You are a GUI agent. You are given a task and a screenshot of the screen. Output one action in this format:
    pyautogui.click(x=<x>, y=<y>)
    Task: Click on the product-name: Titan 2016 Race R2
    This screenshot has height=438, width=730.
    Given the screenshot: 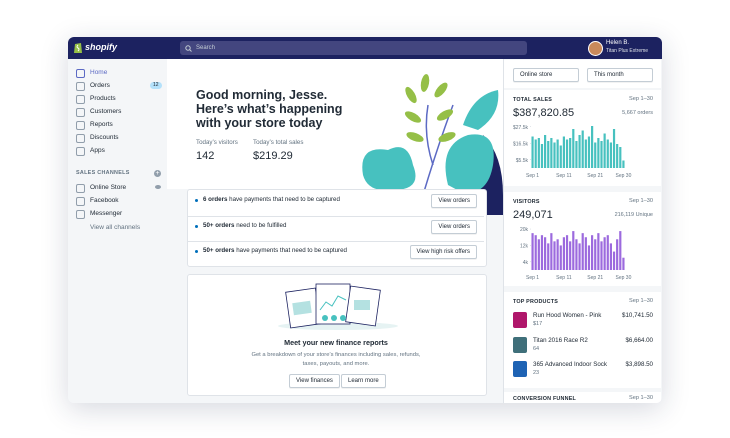 What is the action you would take?
    pyautogui.click(x=560, y=340)
    